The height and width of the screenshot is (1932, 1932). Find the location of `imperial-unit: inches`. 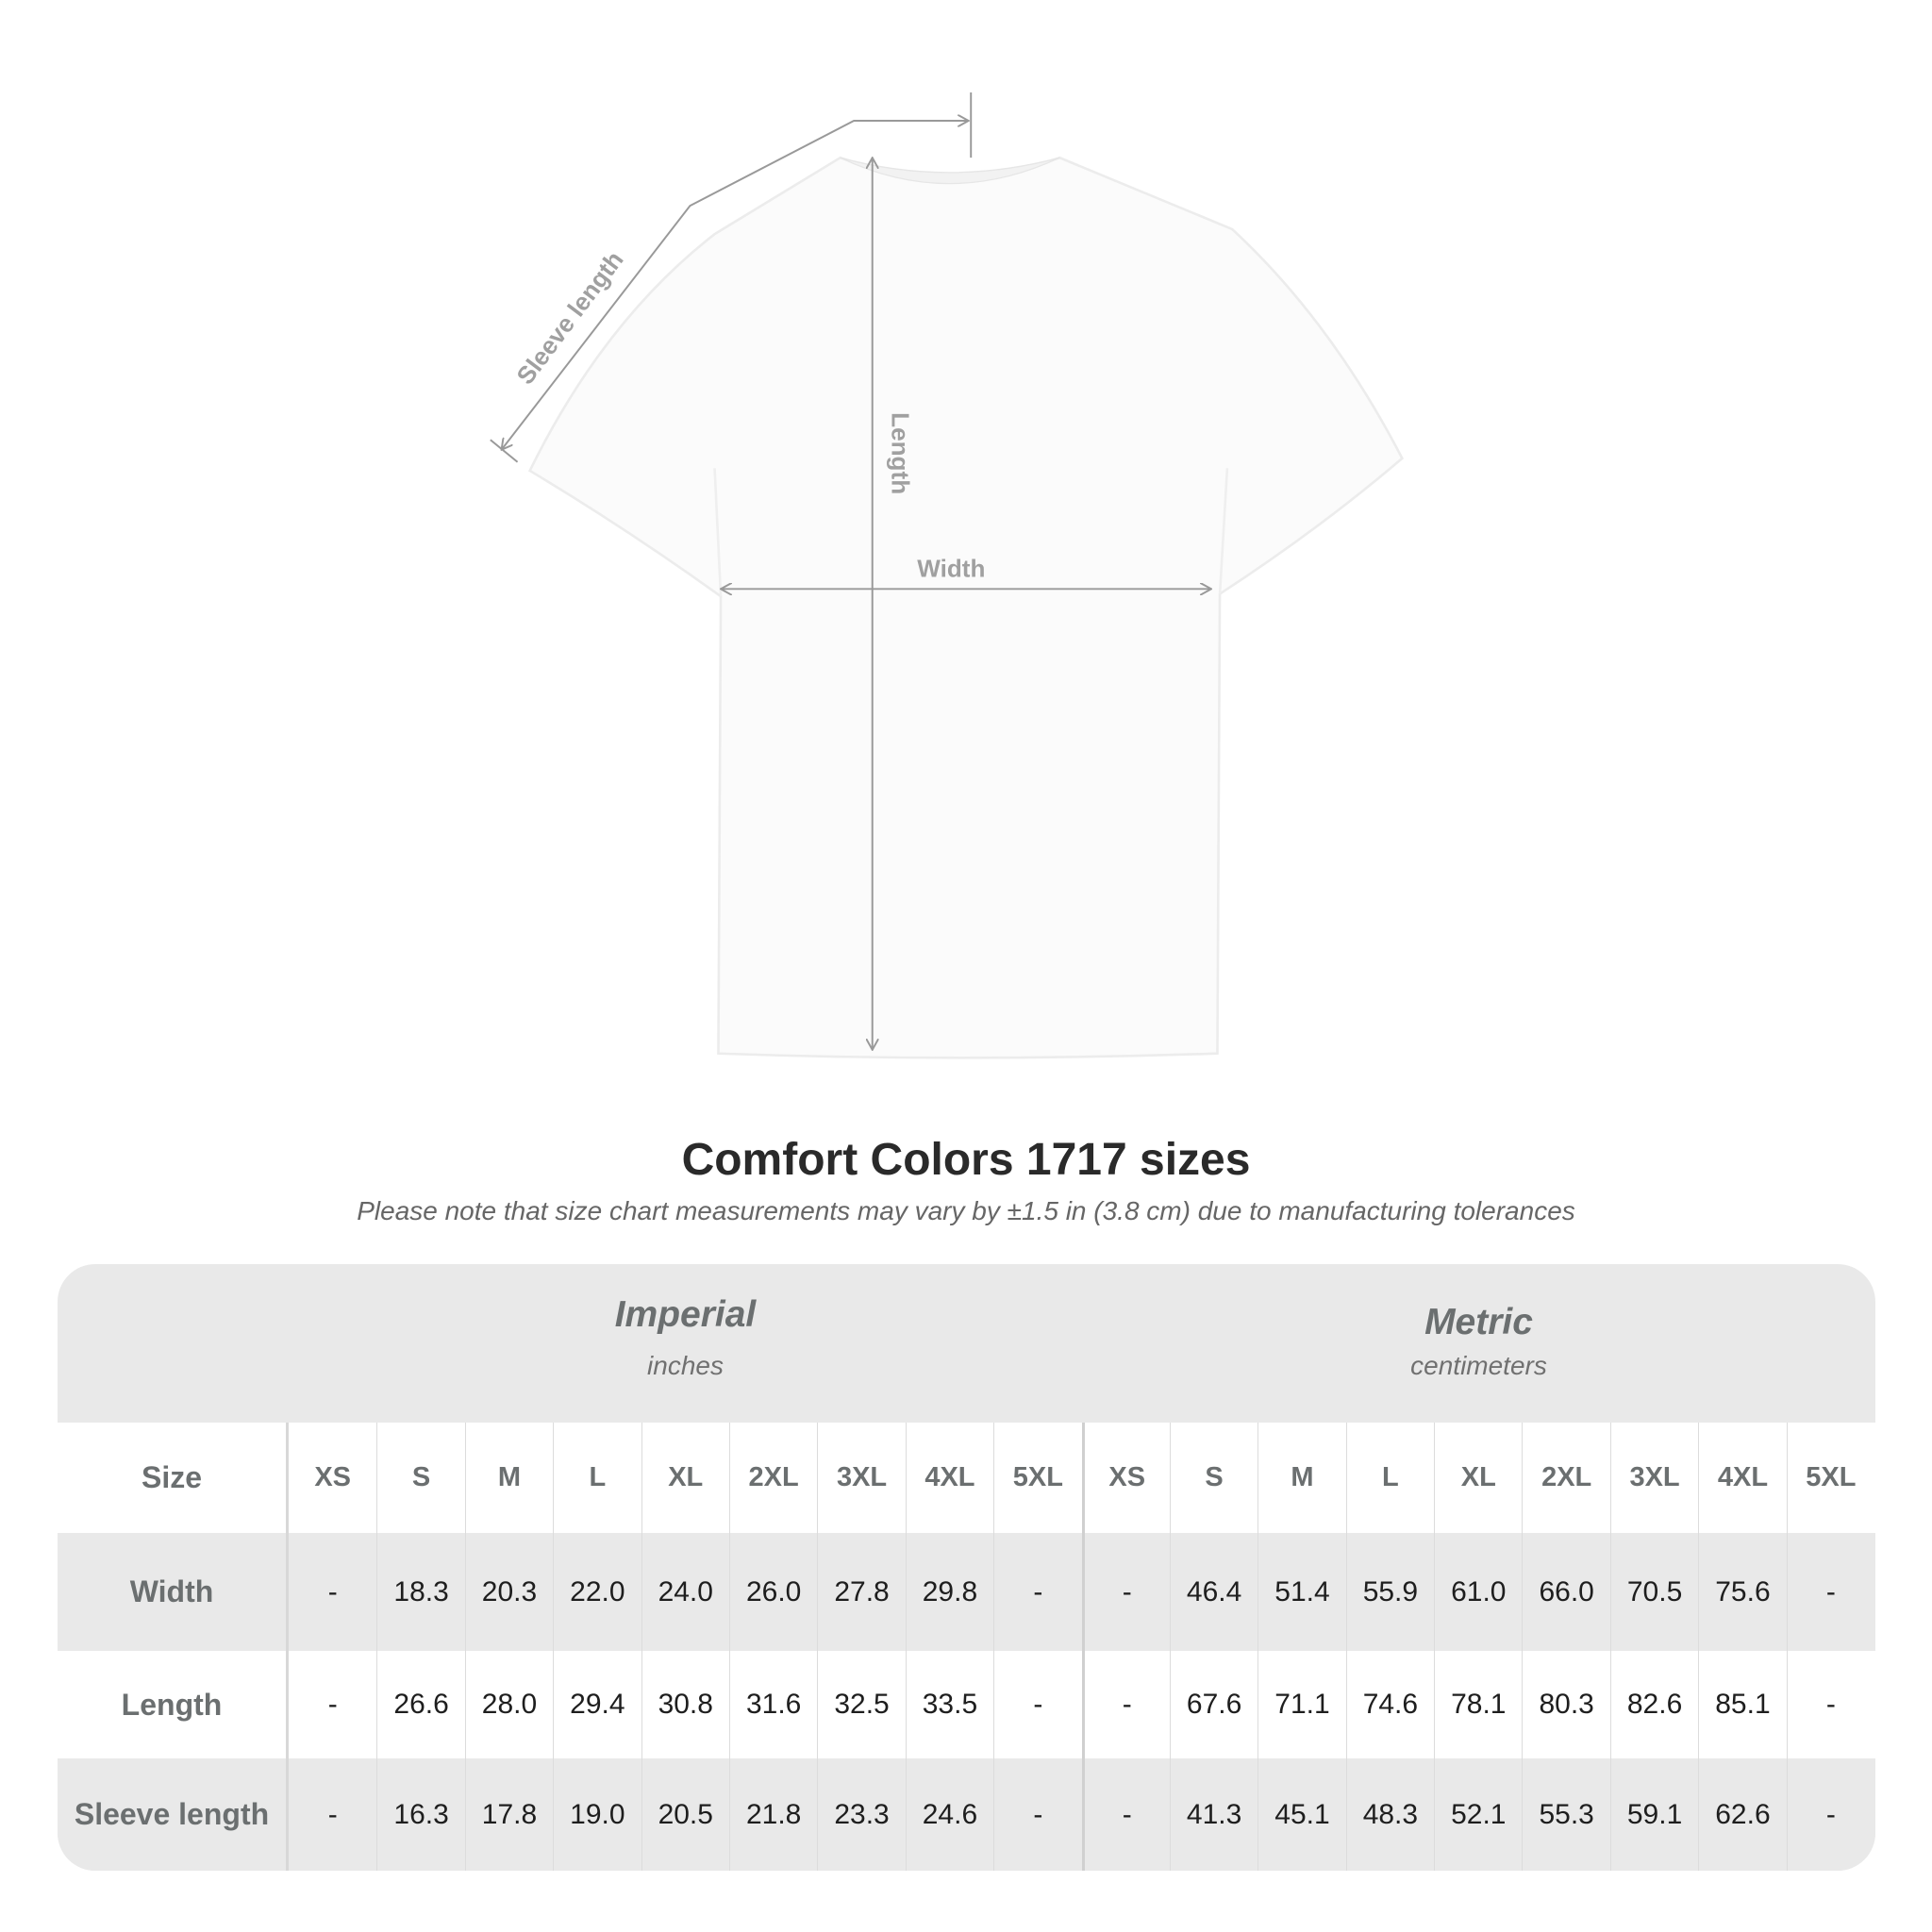

imperial-unit: inches is located at coordinates (686, 1366).